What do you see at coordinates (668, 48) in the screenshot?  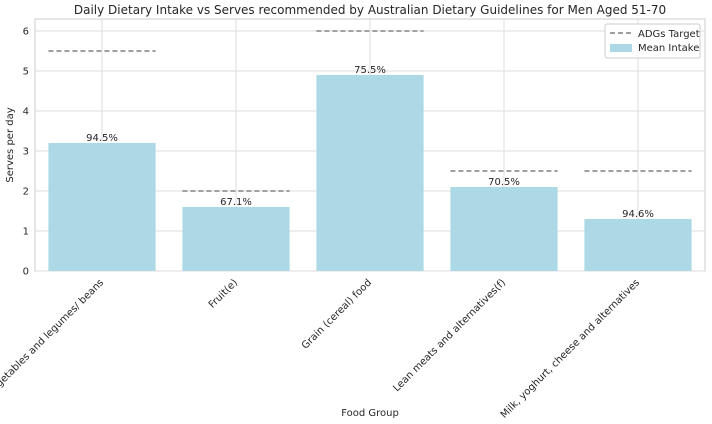 I see `legend-intake-label: Mean Intake` at bounding box center [668, 48].